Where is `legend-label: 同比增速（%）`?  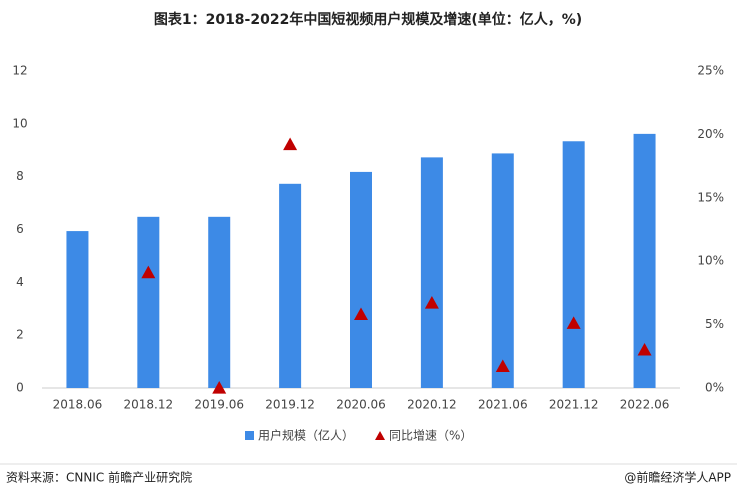
legend-label: 同比增速（%） is located at coordinates (430, 436).